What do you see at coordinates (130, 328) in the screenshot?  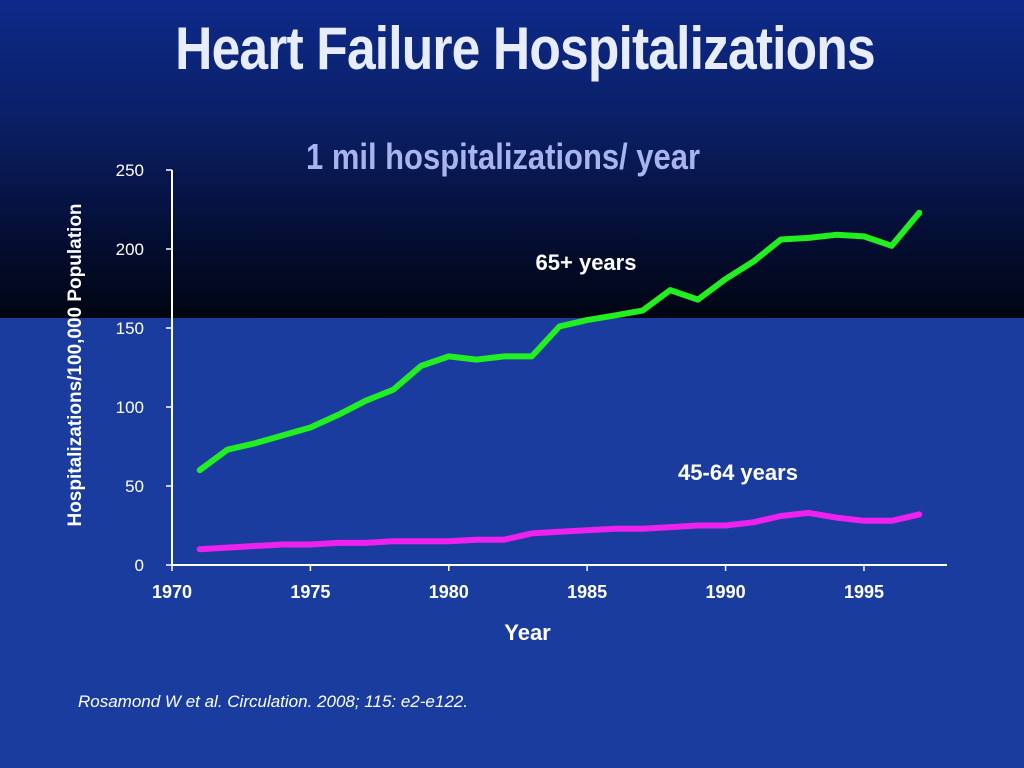 I see `y-tick-label: 150` at bounding box center [130, 328].